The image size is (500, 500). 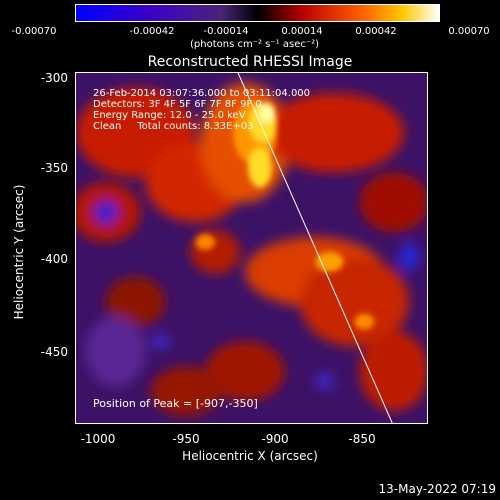 What do you see at coordinates (177, 104) in the screenshot?
I see `detectors-label: Detectors: 3F 4F 5F 6F 7F 8F 9F 0` at bounding box center [177, 104].